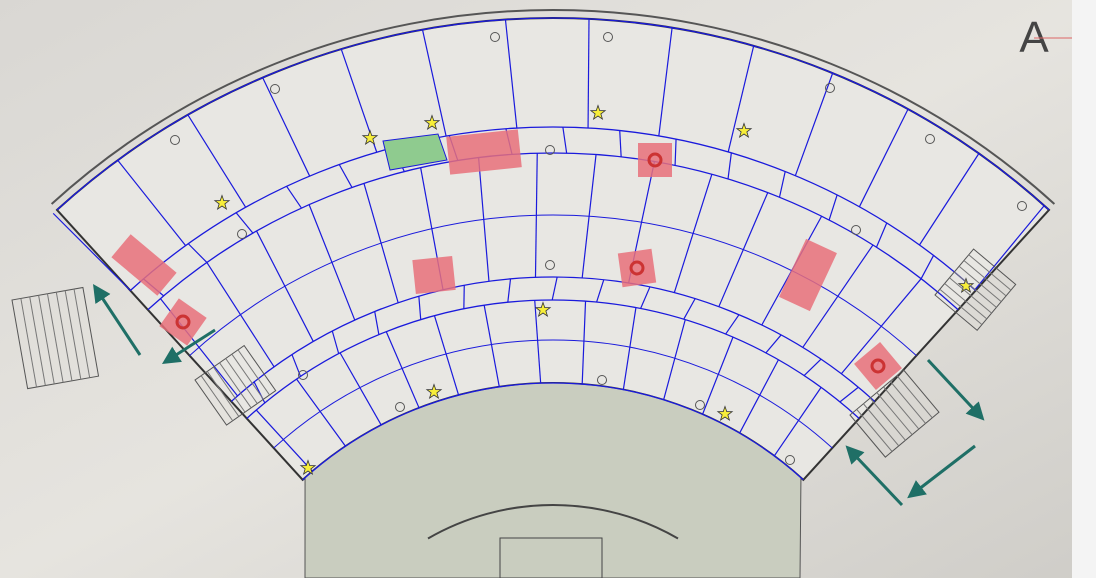  What do you see at coordinates (415, 152) in the screenshot?
I see `highlighted-room` at bounding box center [415, 152].